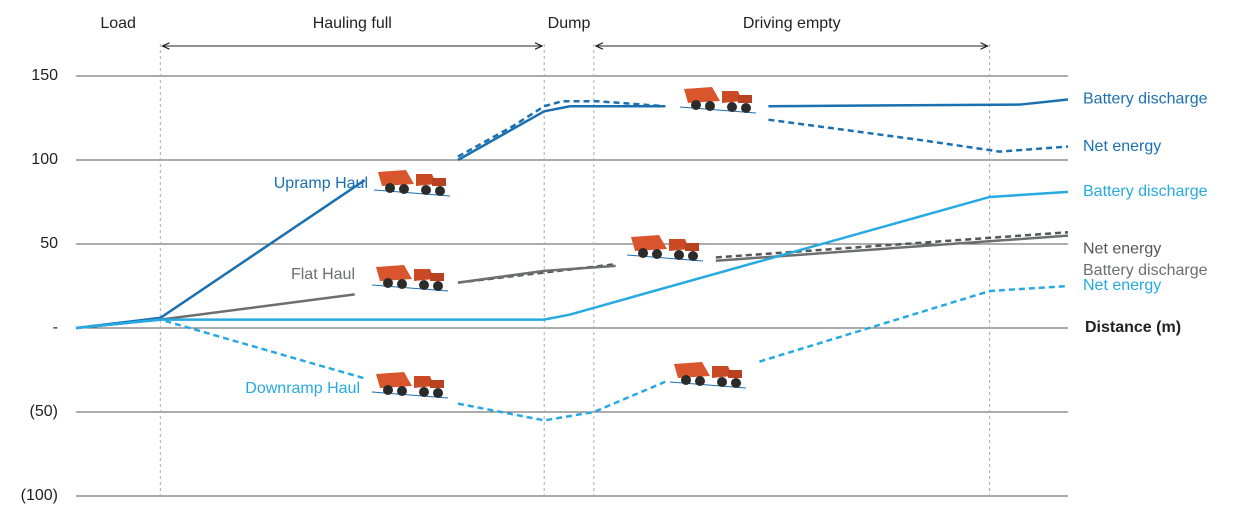  What do you see at coordinates (569, 23) in the screenshot?
I see `phase-label: Dump` at bounding box center [569, 23].